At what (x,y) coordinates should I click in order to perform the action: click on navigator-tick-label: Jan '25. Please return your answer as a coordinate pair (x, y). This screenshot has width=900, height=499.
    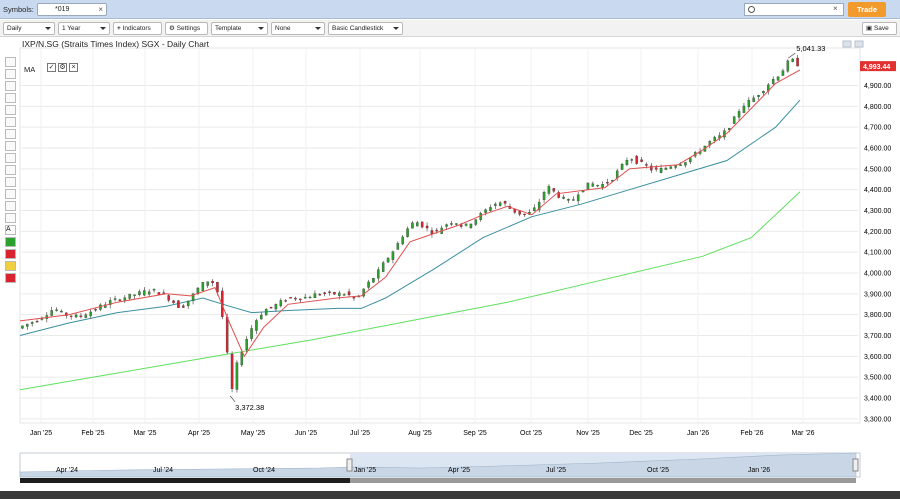
    Looking at the image, I should click on (365, 470).